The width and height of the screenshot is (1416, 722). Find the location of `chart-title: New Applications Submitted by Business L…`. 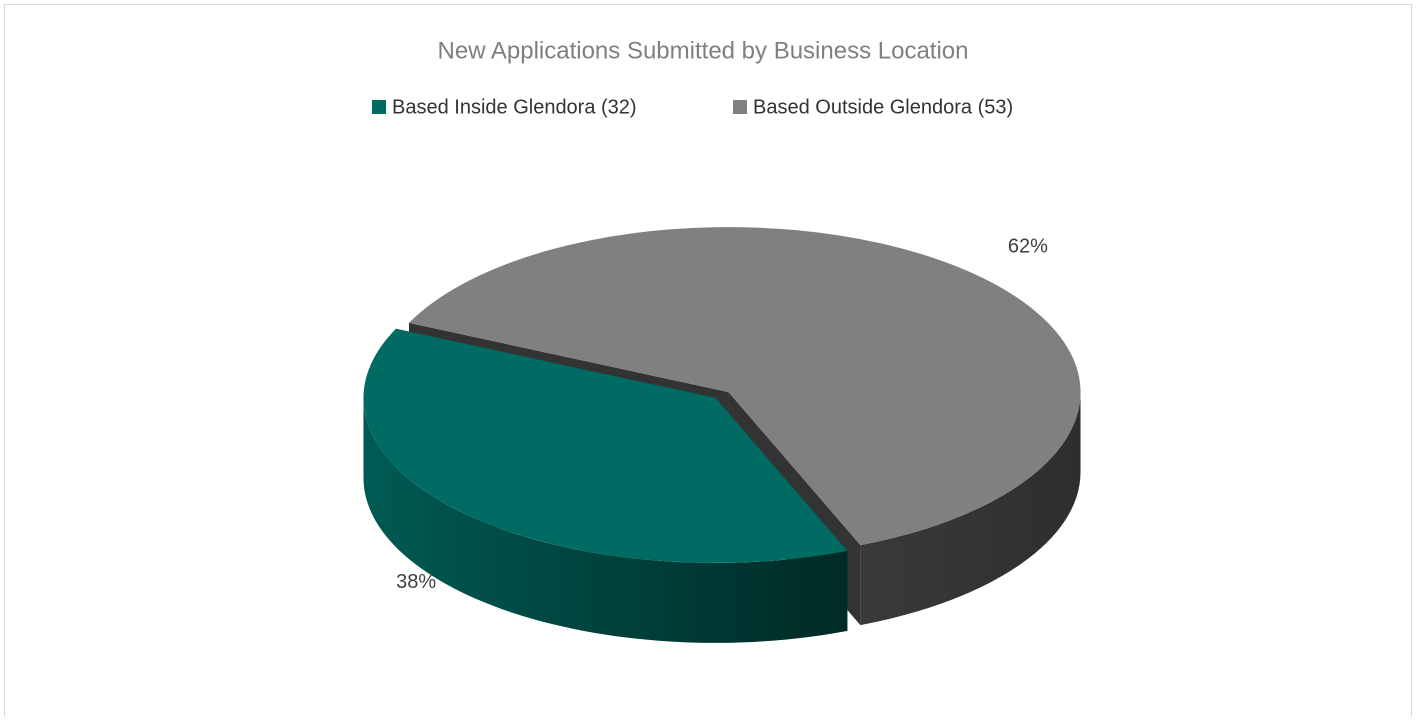

chart-title: New Applications Submitted by Business L… is located at coordinates (703, 50).